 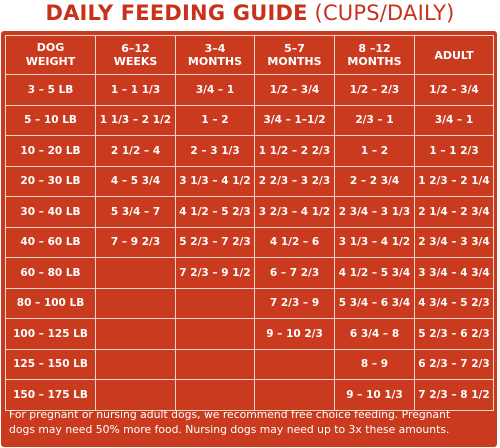 What do you see at coordinates (294, 212) in the screenshot?
I see `amount-cell: 3 2/3 – 4 1/2` at bounding box center [294, 212].